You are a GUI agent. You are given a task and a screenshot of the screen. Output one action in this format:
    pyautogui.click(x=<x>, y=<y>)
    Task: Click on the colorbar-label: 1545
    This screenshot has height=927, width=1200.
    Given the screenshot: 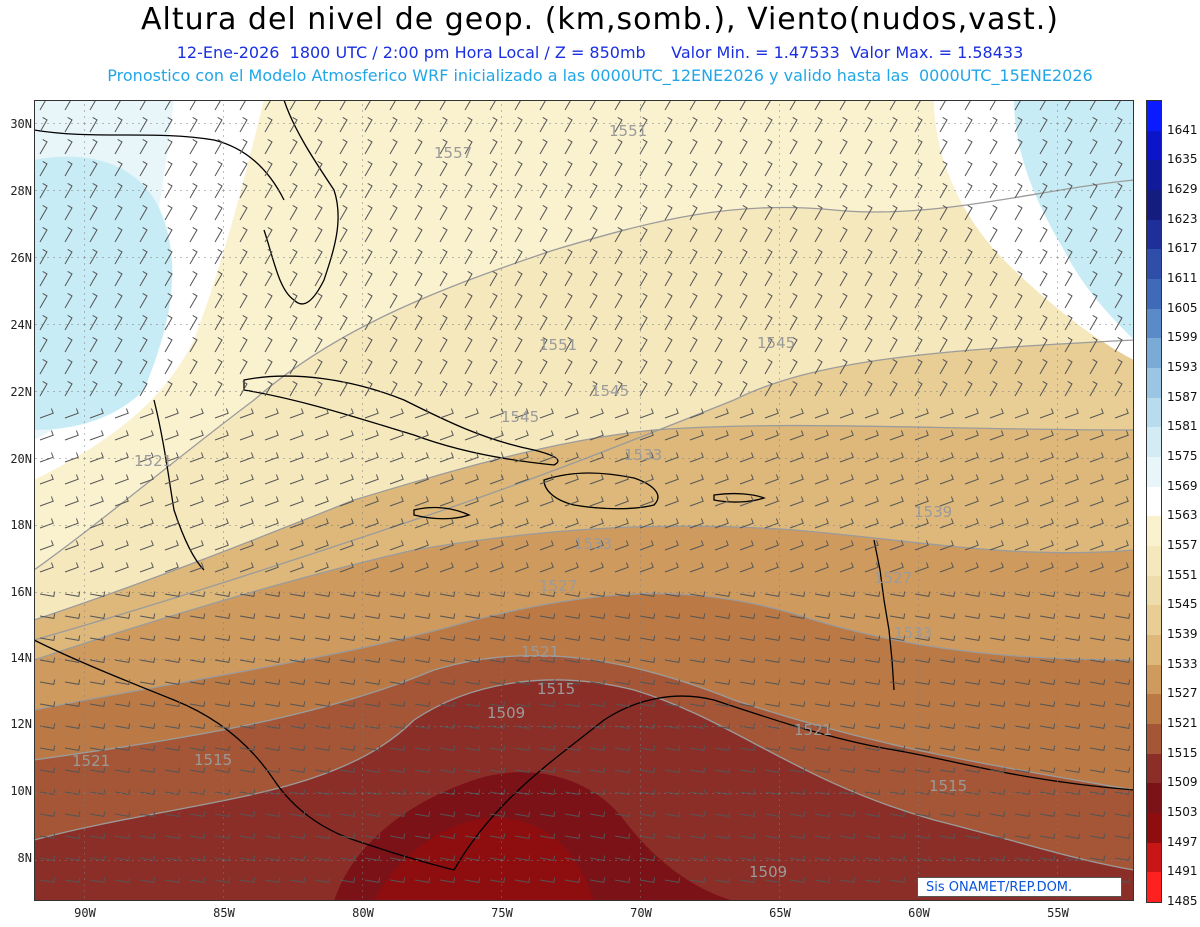 What is the action you would take?
    pyautogui.click(x=1182, y=604)
    